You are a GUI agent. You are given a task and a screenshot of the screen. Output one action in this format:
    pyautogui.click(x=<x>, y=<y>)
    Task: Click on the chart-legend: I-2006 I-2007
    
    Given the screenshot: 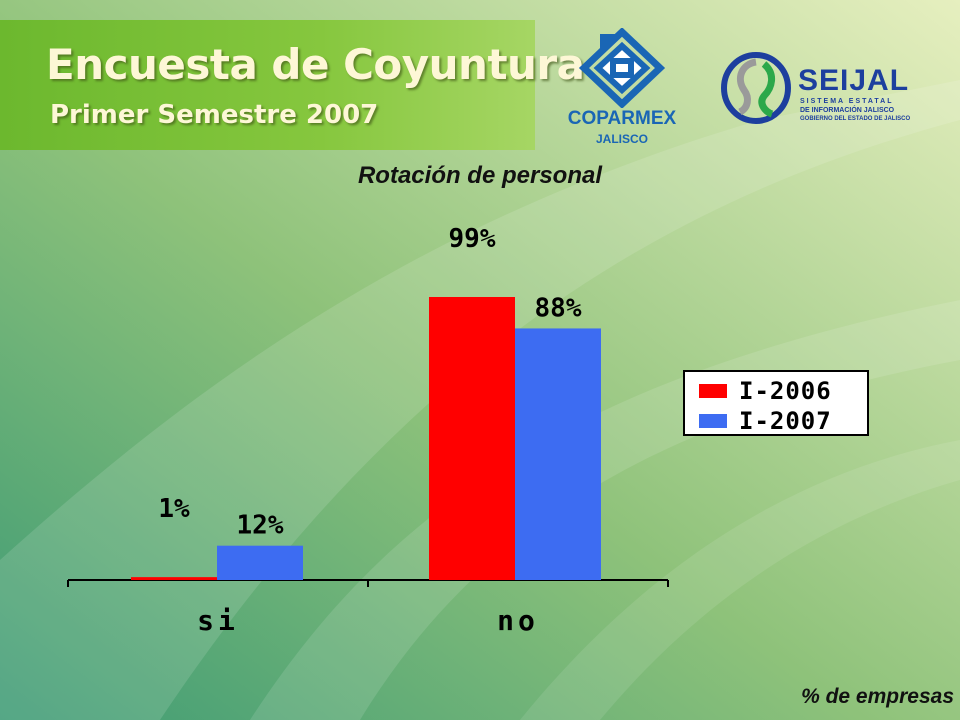 What is the action you would take?
    pyautogui.click(x=776, y=403)
    